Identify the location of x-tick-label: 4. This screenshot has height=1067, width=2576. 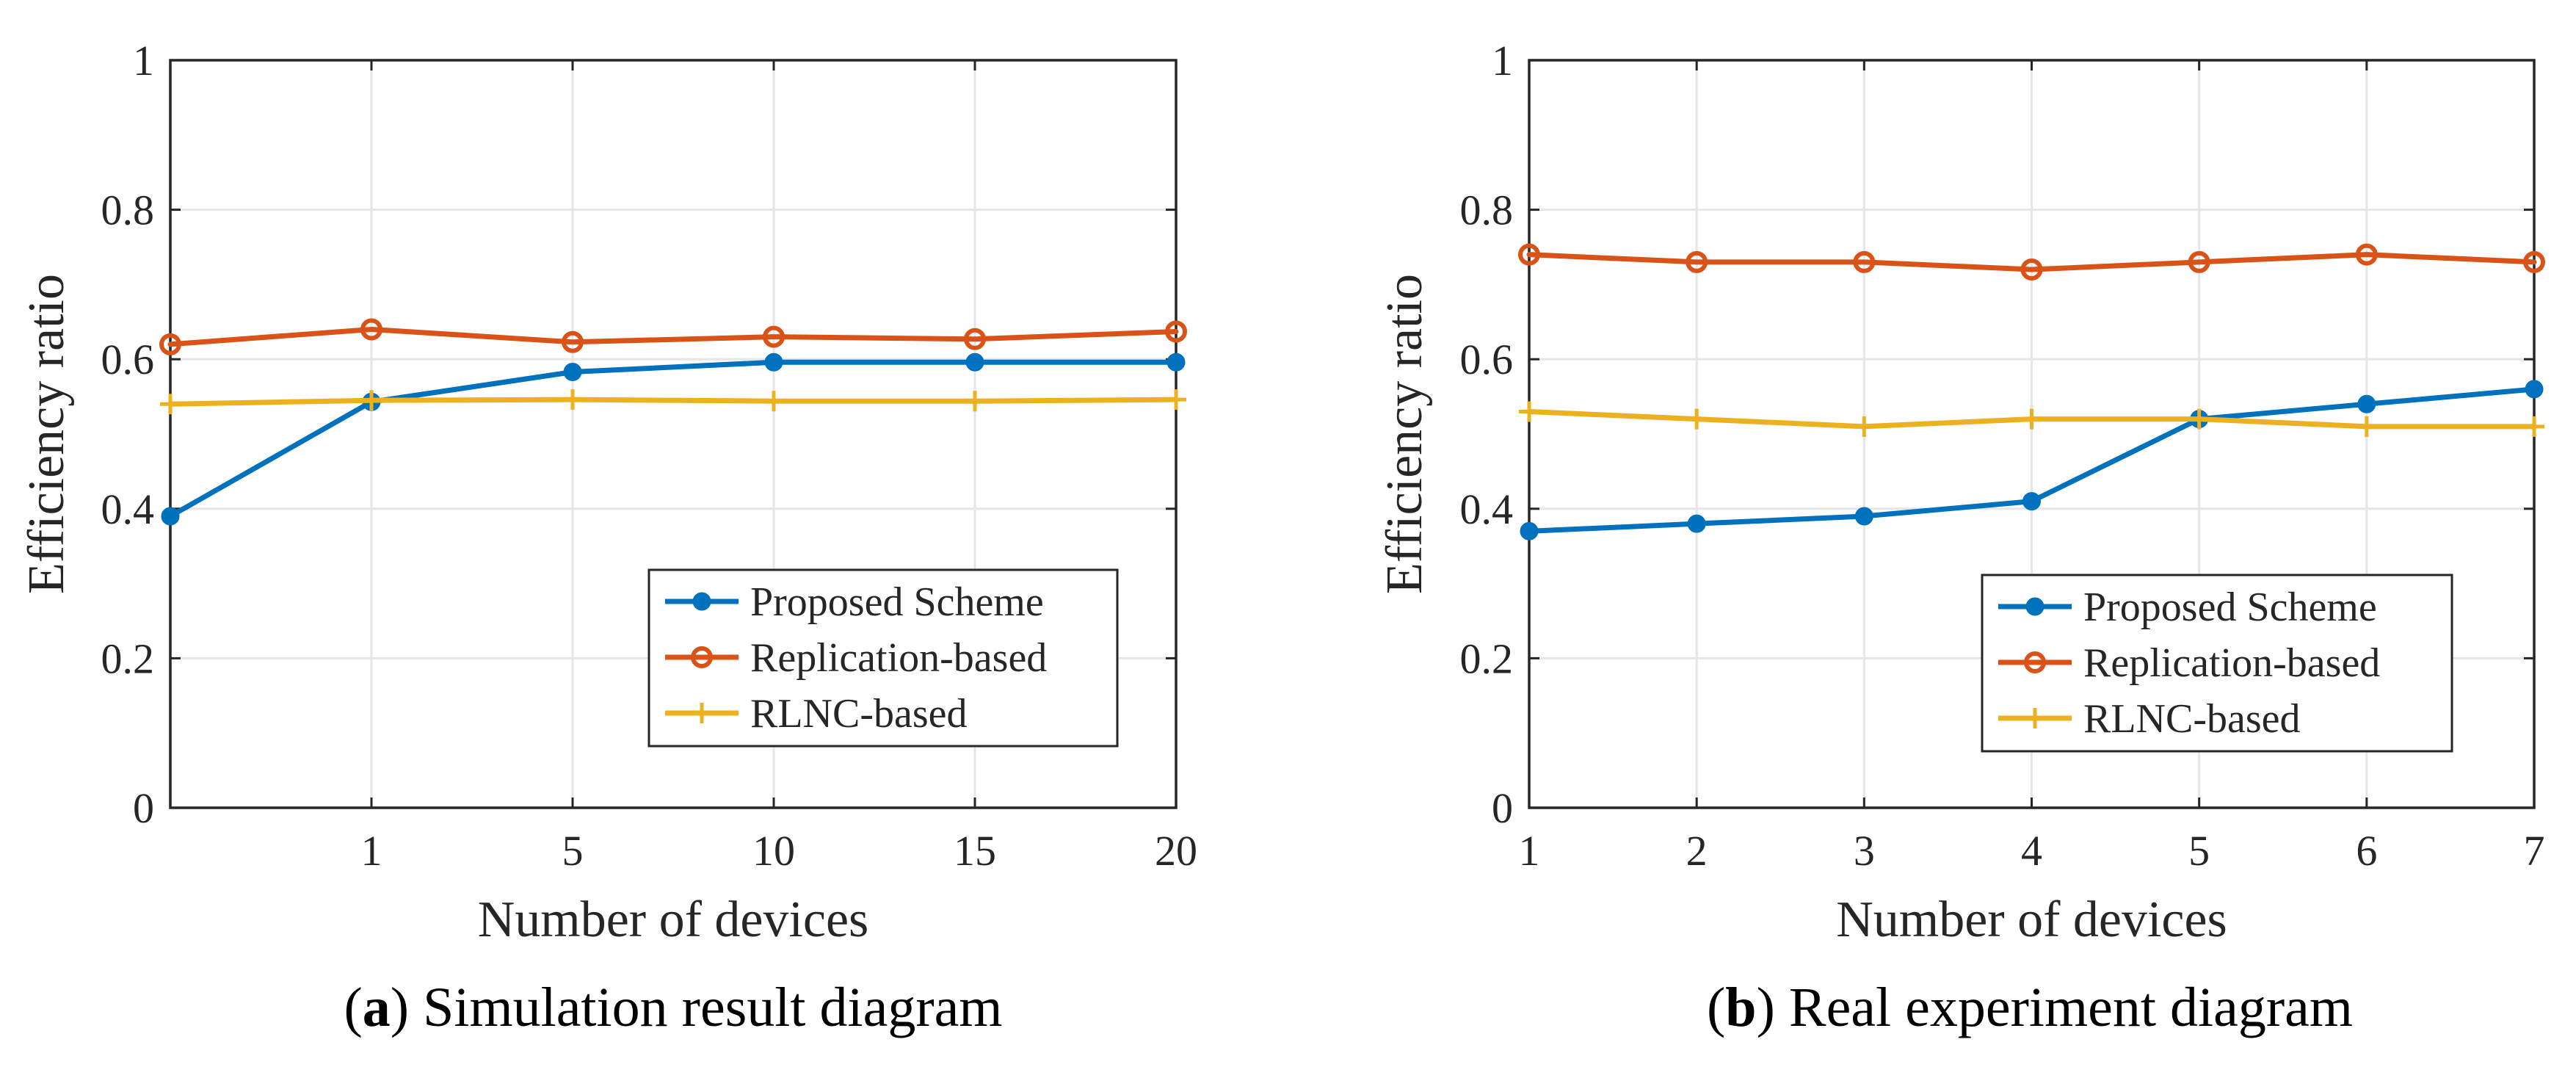
(2032, 851).